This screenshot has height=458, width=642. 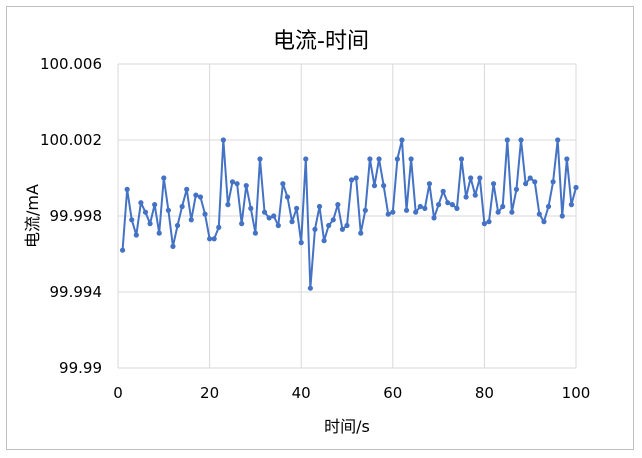 I want to click on y-tick-label: 99.99, so click(x=80, y=368).